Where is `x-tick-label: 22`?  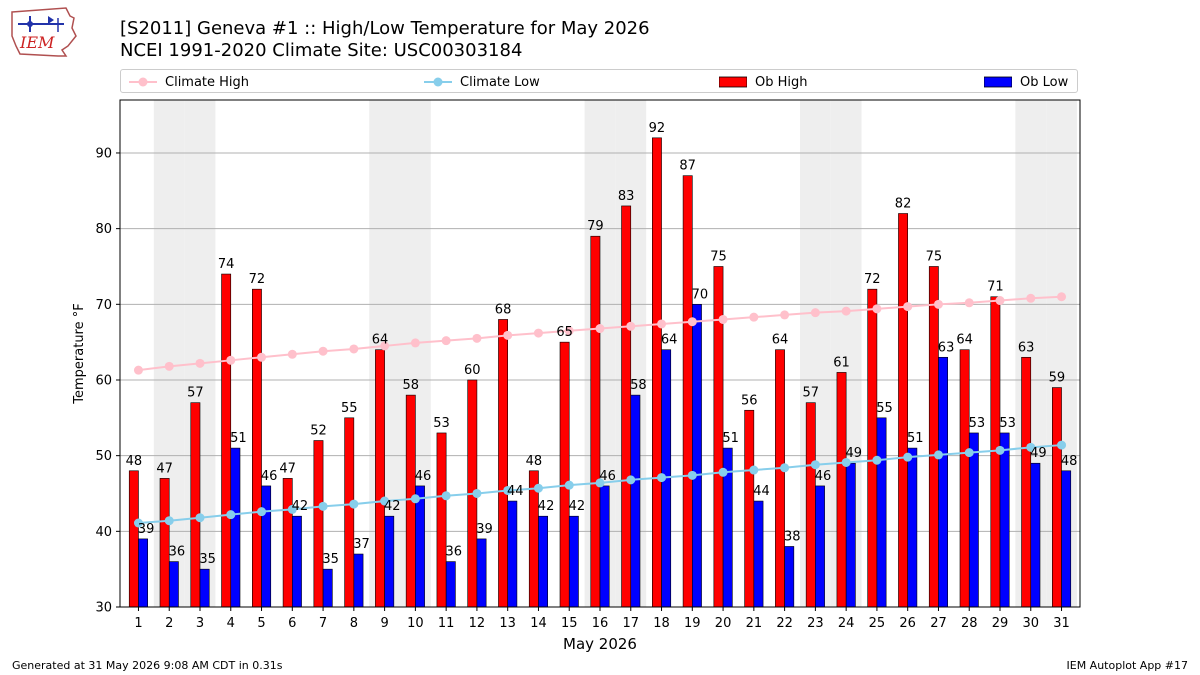
x-tick-label: 22 is located at coordinates (784, 623).